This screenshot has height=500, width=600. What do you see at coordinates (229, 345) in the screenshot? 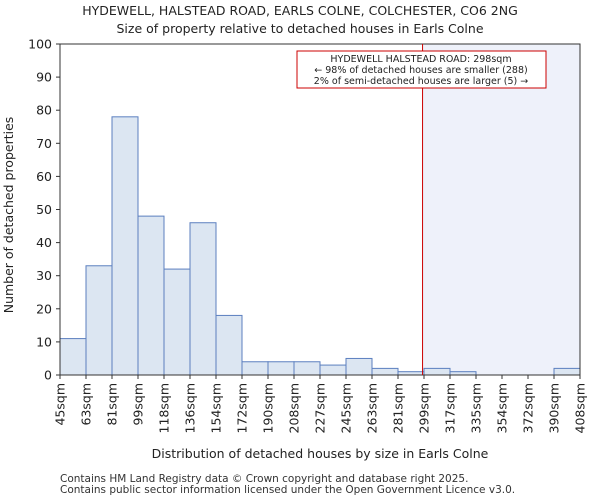
I see `bar-154sqm` at bounding box center [229, 345].